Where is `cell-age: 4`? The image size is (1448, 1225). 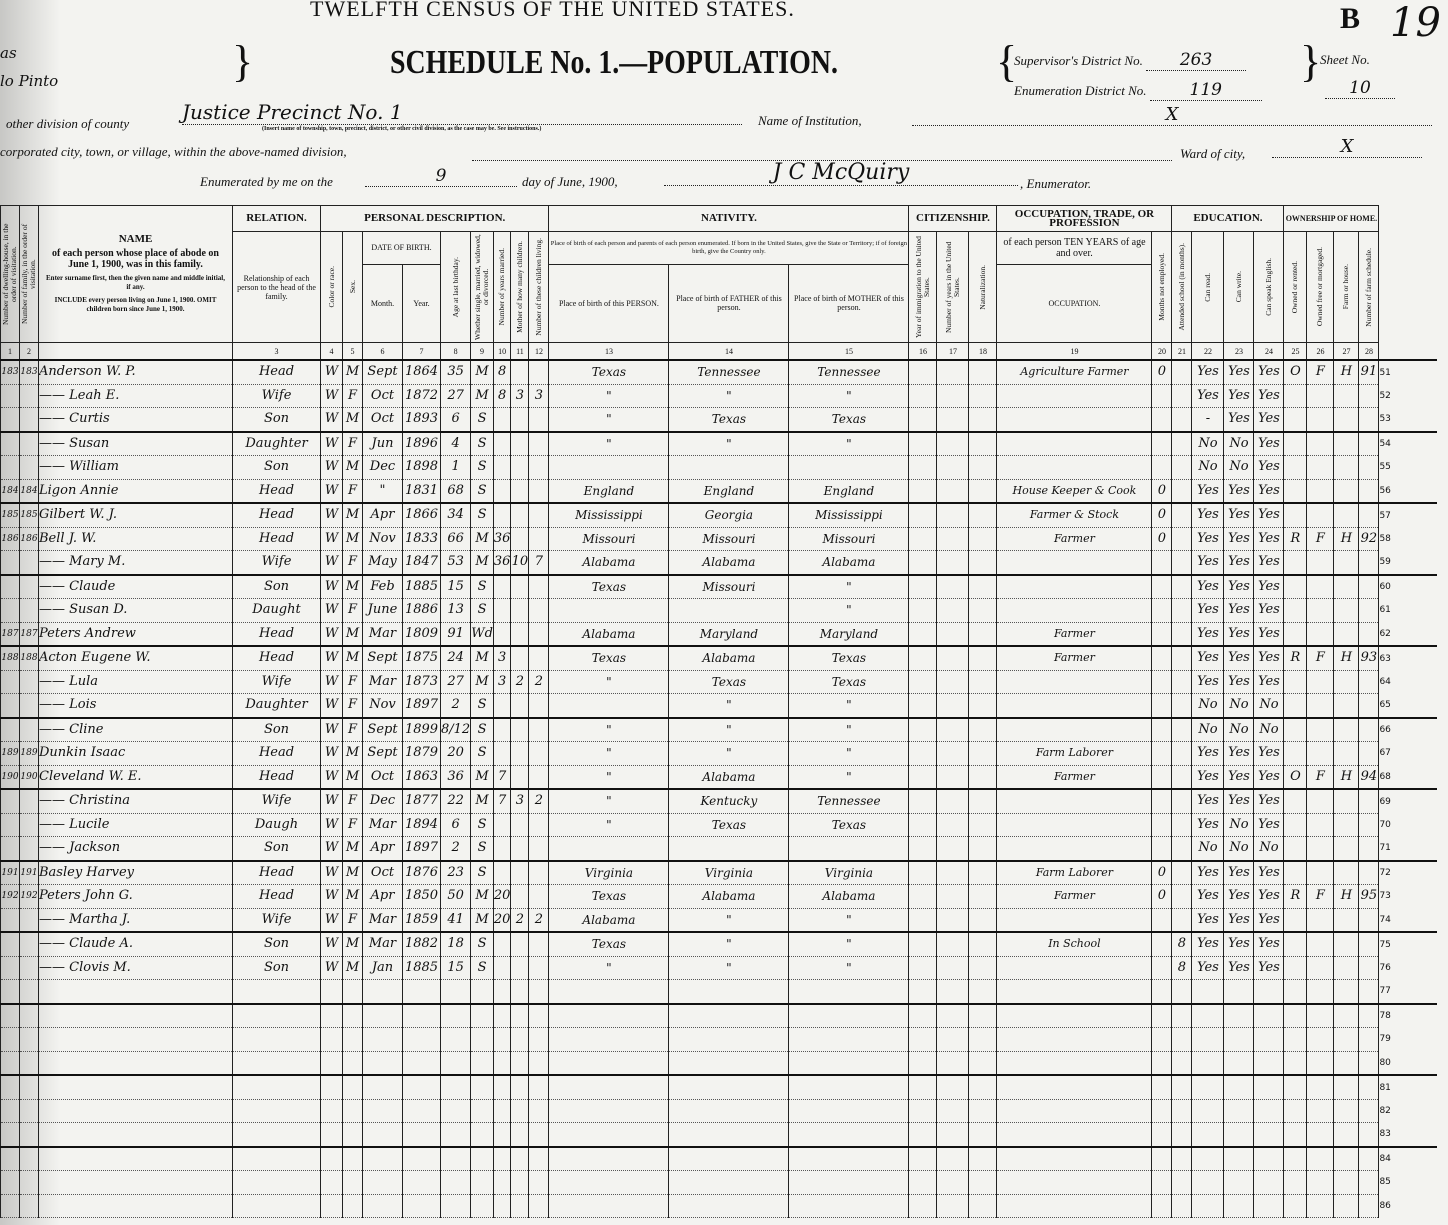
cell-age: 4 is located at coordinates (455, 443).